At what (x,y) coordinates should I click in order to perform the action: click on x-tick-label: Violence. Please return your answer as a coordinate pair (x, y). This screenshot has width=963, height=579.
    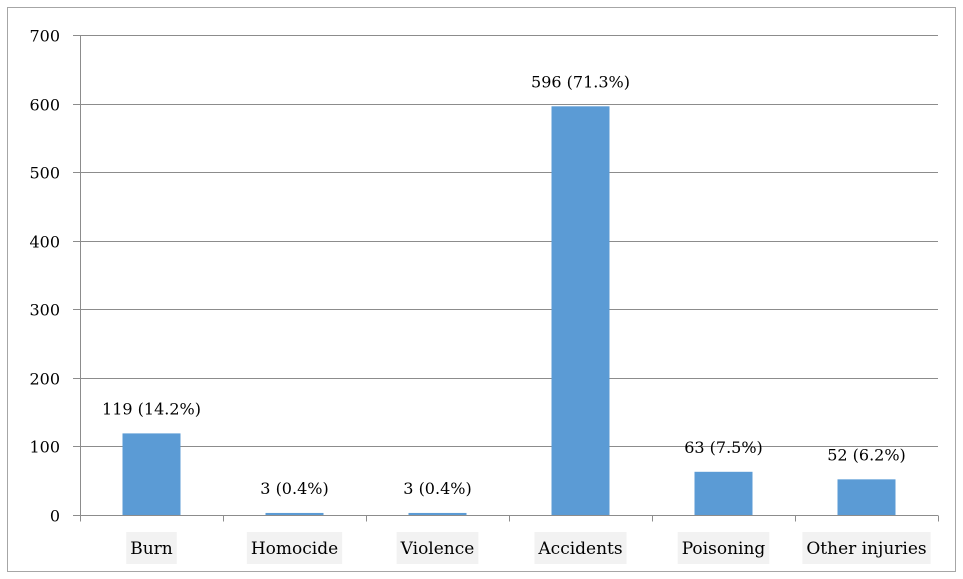
    Looking at the image, I should click on (437, 549).